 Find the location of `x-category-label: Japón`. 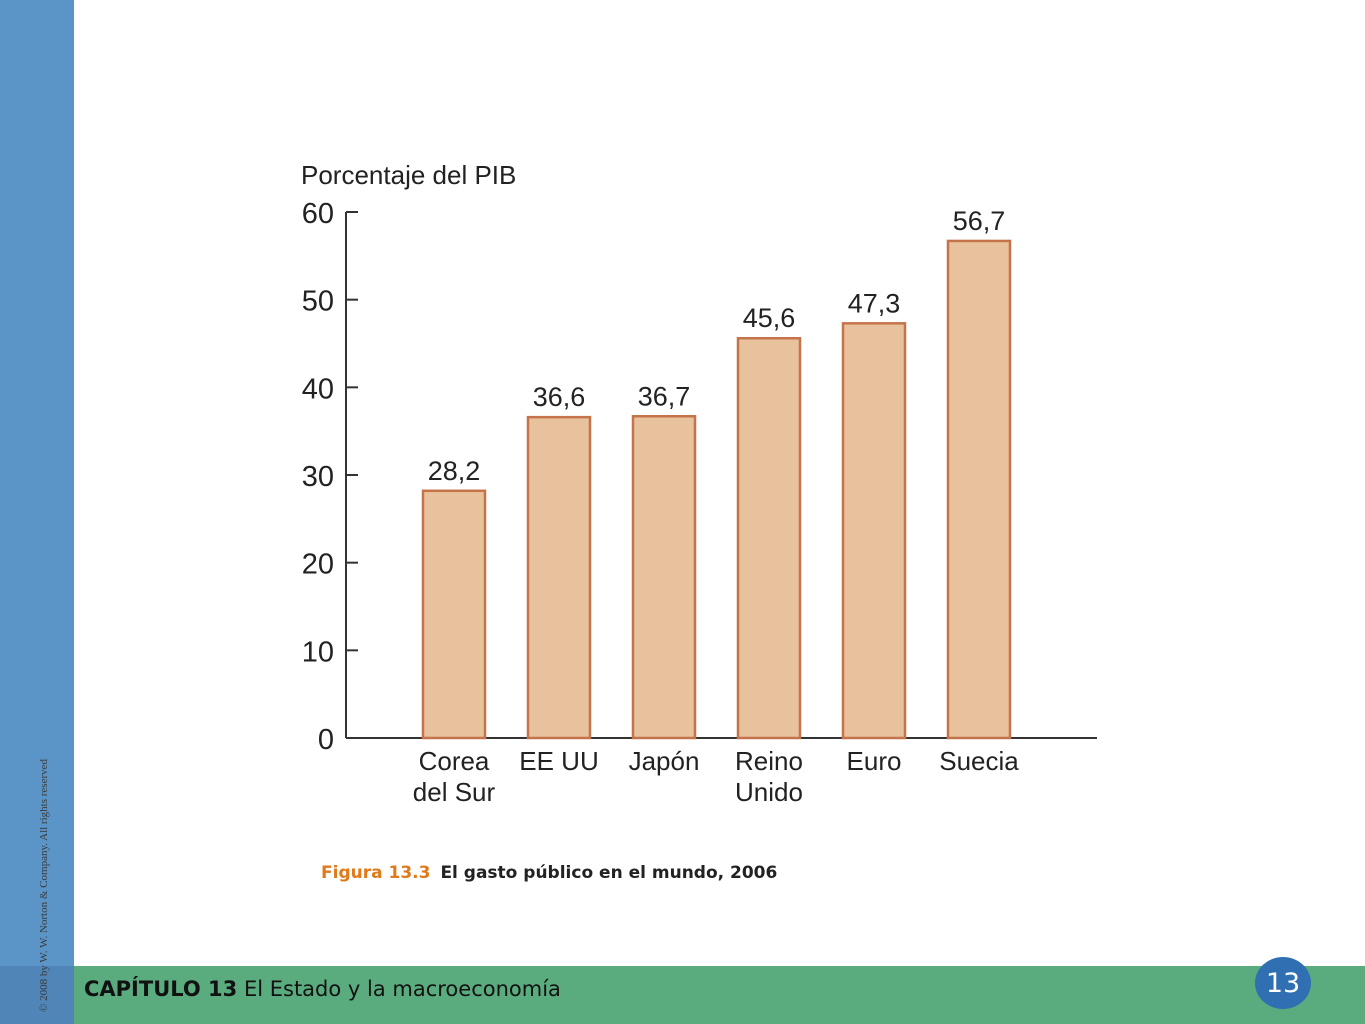

x-category-label: Japón is located at coordinates (664, 761).